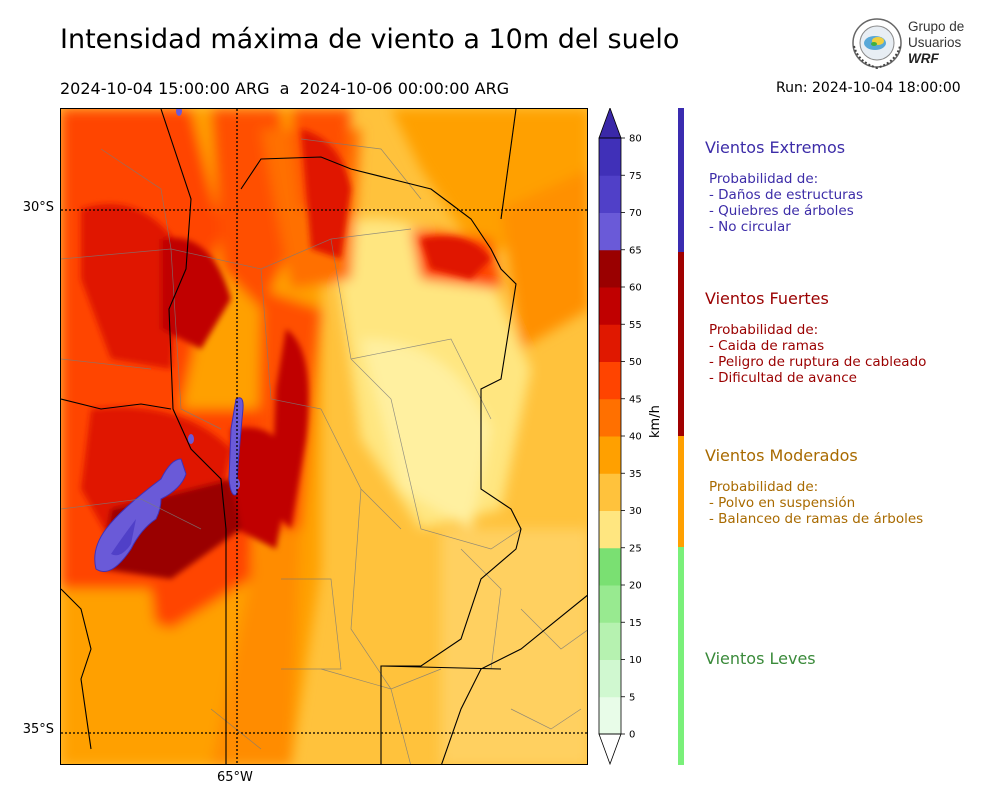 The height and width of the screenshot is (800, 1000). What do you see at coordinates (635, 548) in the screenshot?
I see `colorbar-tick-label: 25` at bounding box center [635, 548].